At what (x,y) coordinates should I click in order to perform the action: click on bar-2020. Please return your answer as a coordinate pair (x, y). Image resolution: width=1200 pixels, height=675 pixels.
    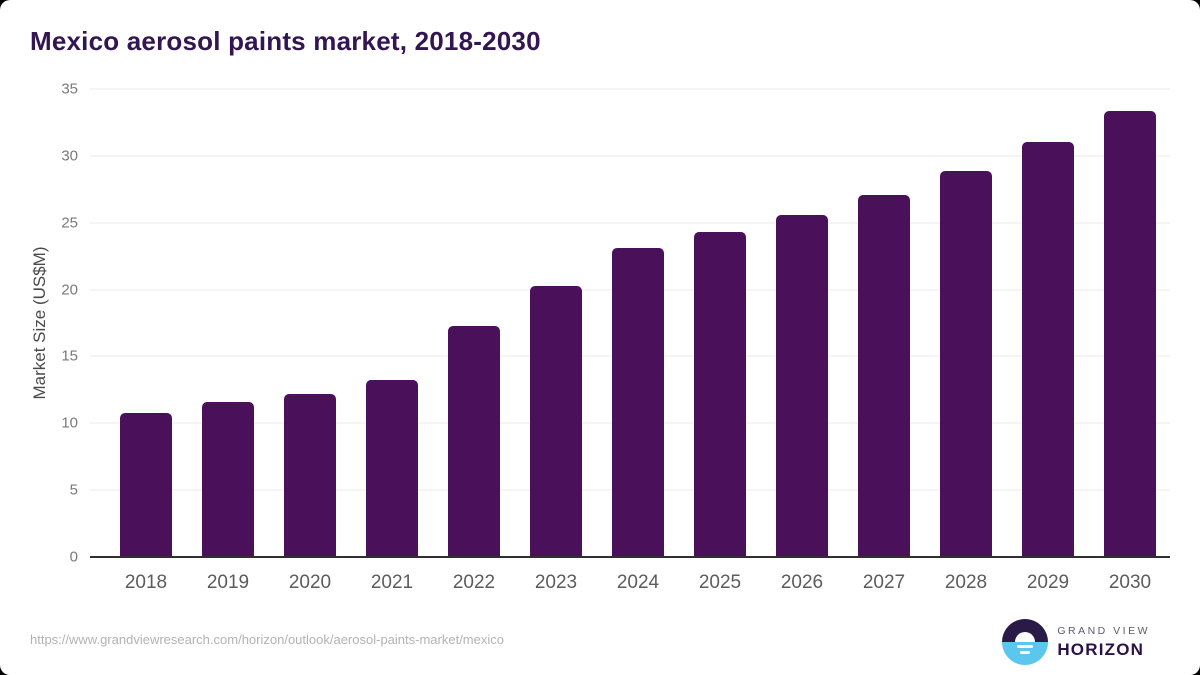
    Looking at the image, I should click on (310, 475).